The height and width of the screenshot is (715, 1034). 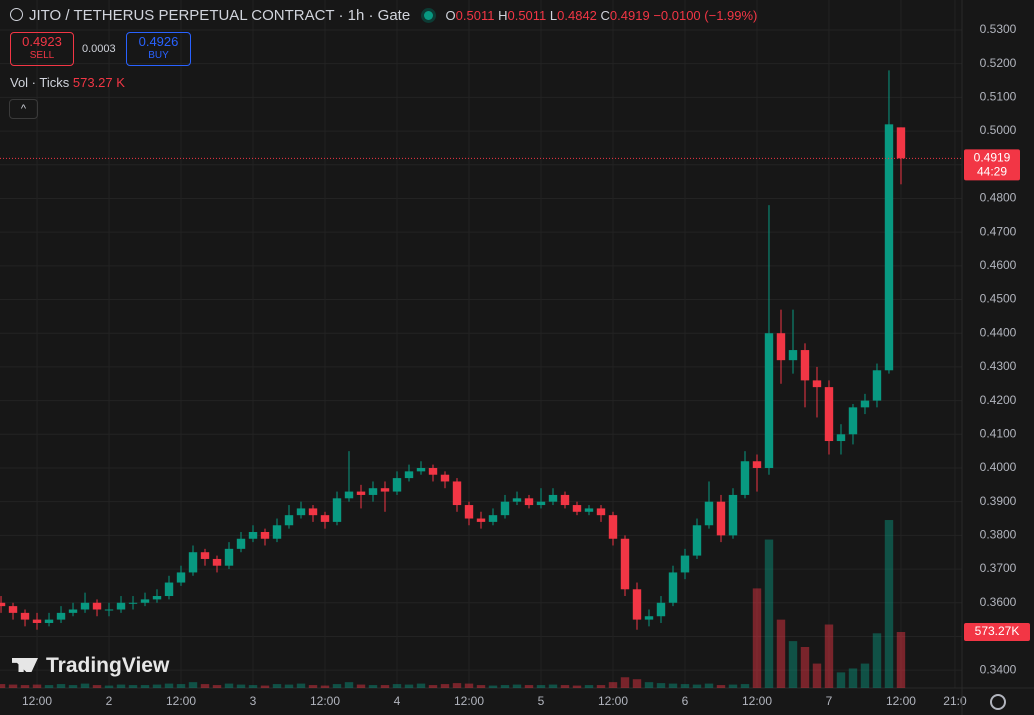 I want to click on buy-price: 0.4926, so click(x=158, y=41).